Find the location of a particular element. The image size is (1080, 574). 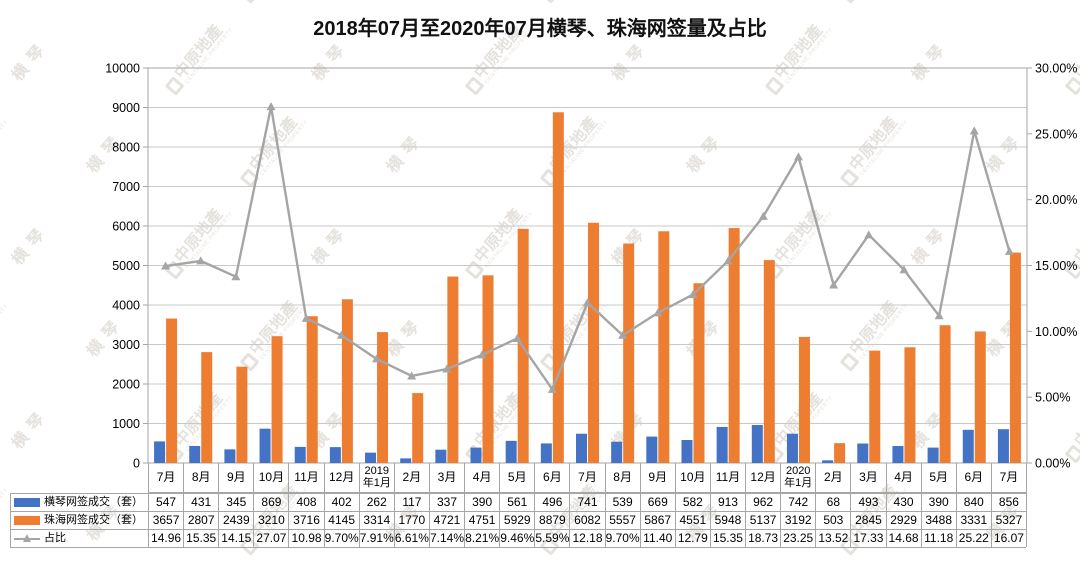

table-value-cell: 4551 is located at coordinates (692, 521).